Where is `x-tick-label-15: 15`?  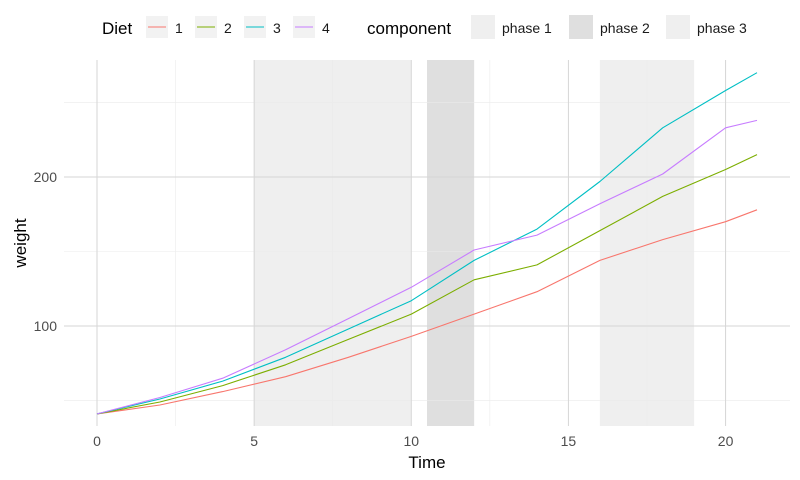
x-tick-label-15: 15 is located at coordinates (569, 441).